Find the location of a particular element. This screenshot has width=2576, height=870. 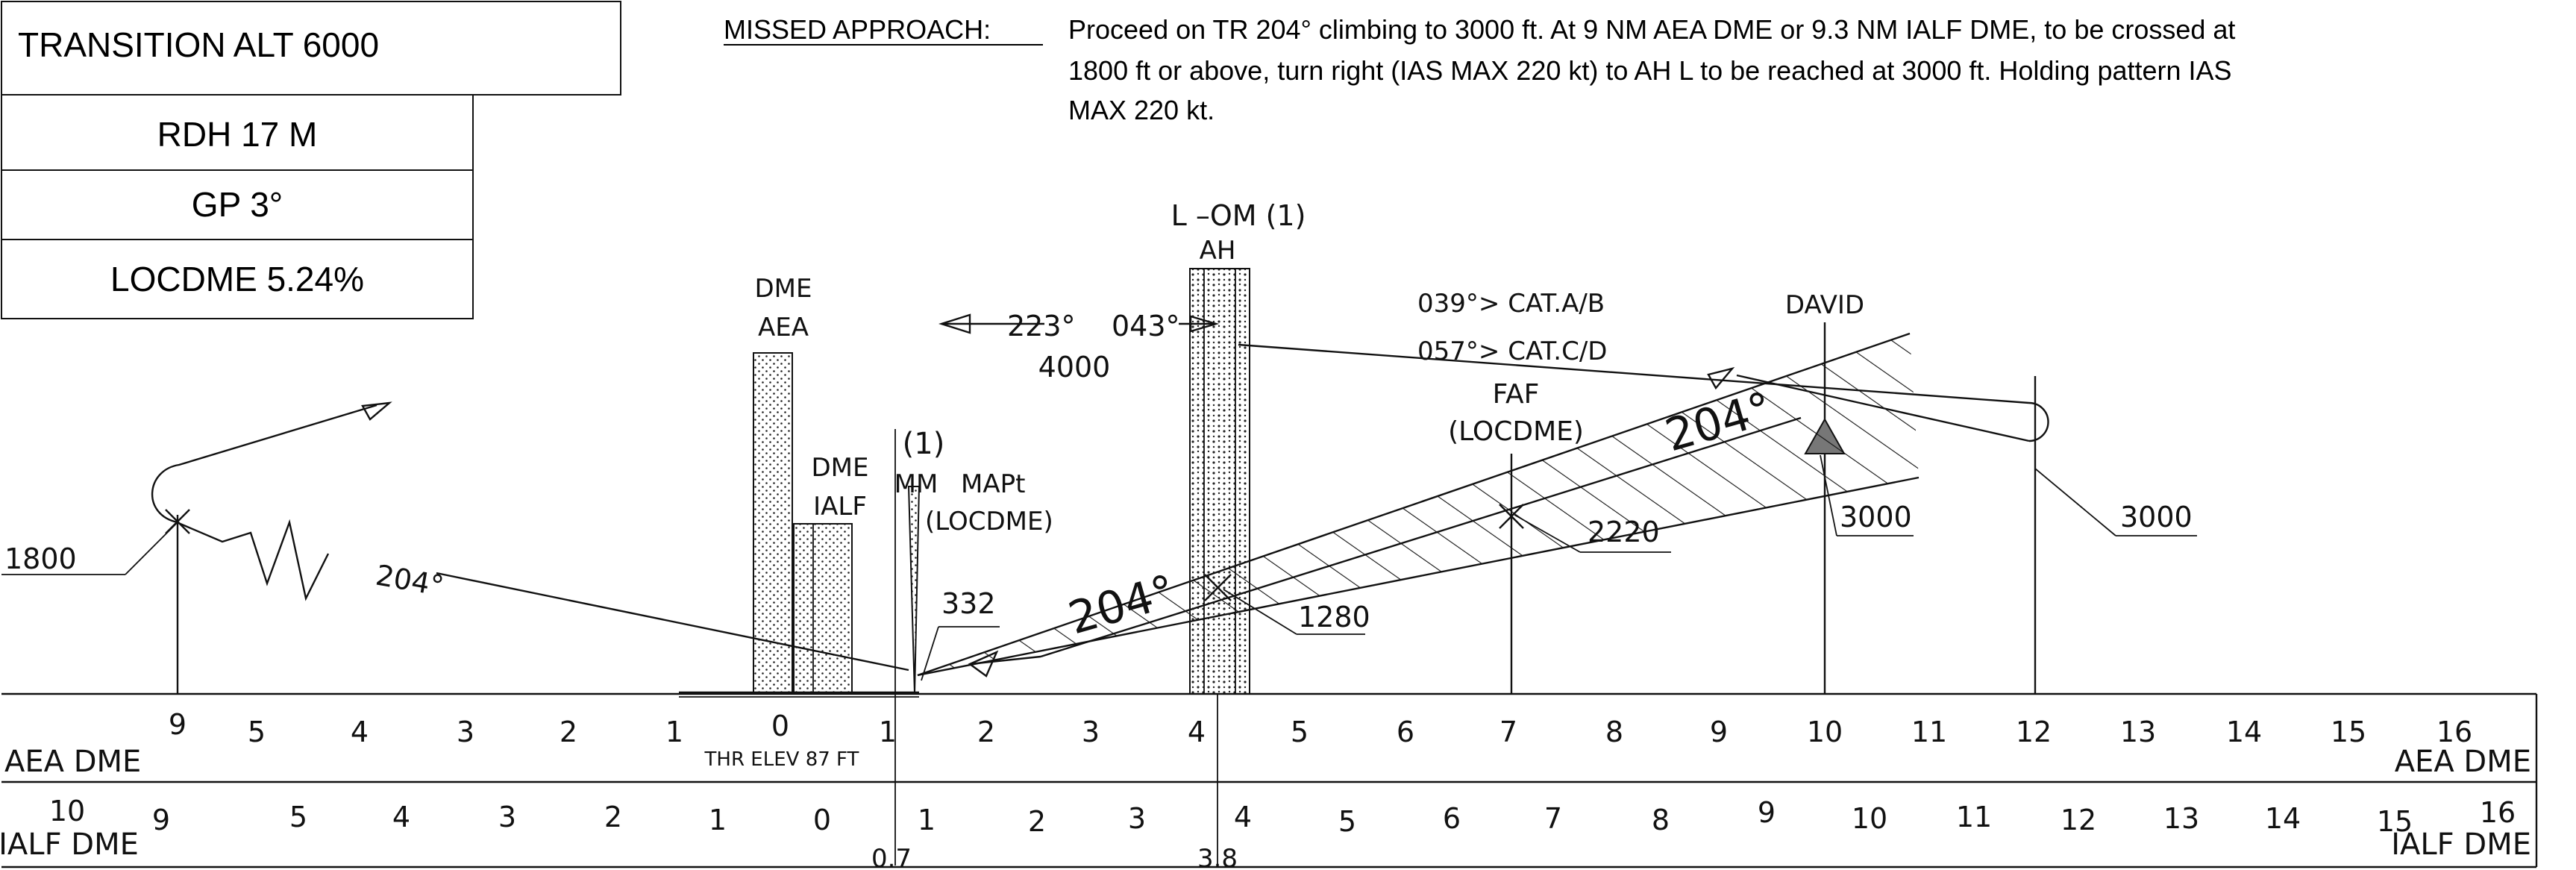

dme-ialf-tower is located at coordinates (823, 609).